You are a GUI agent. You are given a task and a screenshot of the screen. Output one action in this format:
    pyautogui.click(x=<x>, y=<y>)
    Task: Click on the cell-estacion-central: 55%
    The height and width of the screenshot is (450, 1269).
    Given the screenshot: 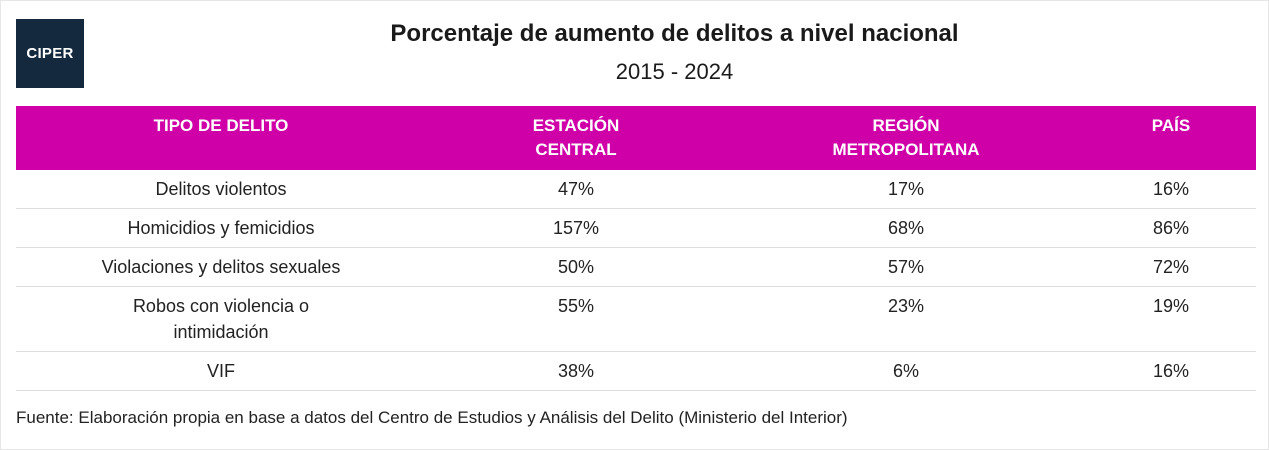 What is the action you would take?
    pyautogui.click(x=576, y=319)
    